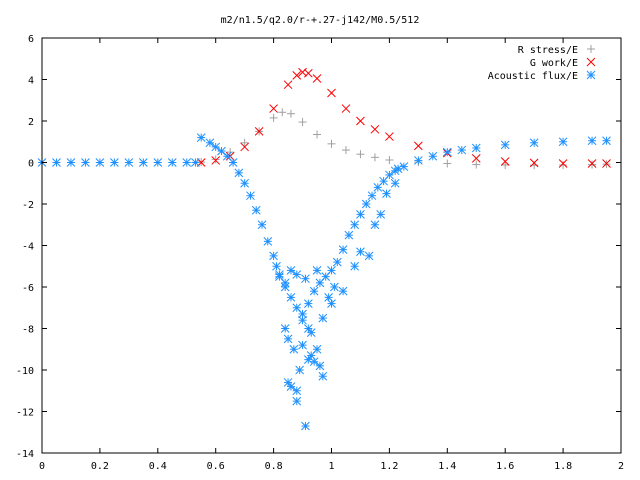 Image resolution: width=640 pixels, height=480 pixels. Describe the element at coordinates (25, 413) in the screenshot. I see `y-tick-label: -12` at that location.